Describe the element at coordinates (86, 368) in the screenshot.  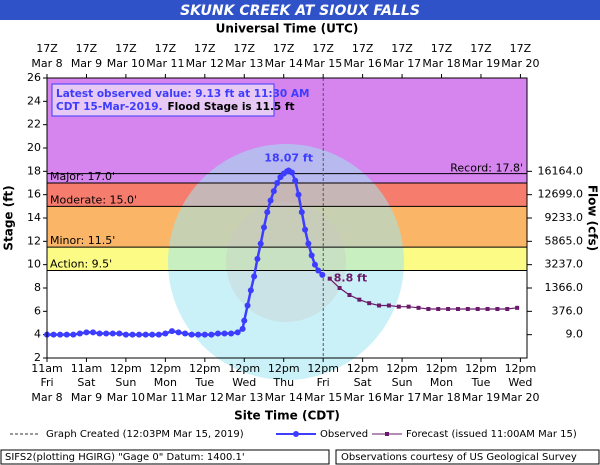
I see `x-tick-time: 11am` at that location.